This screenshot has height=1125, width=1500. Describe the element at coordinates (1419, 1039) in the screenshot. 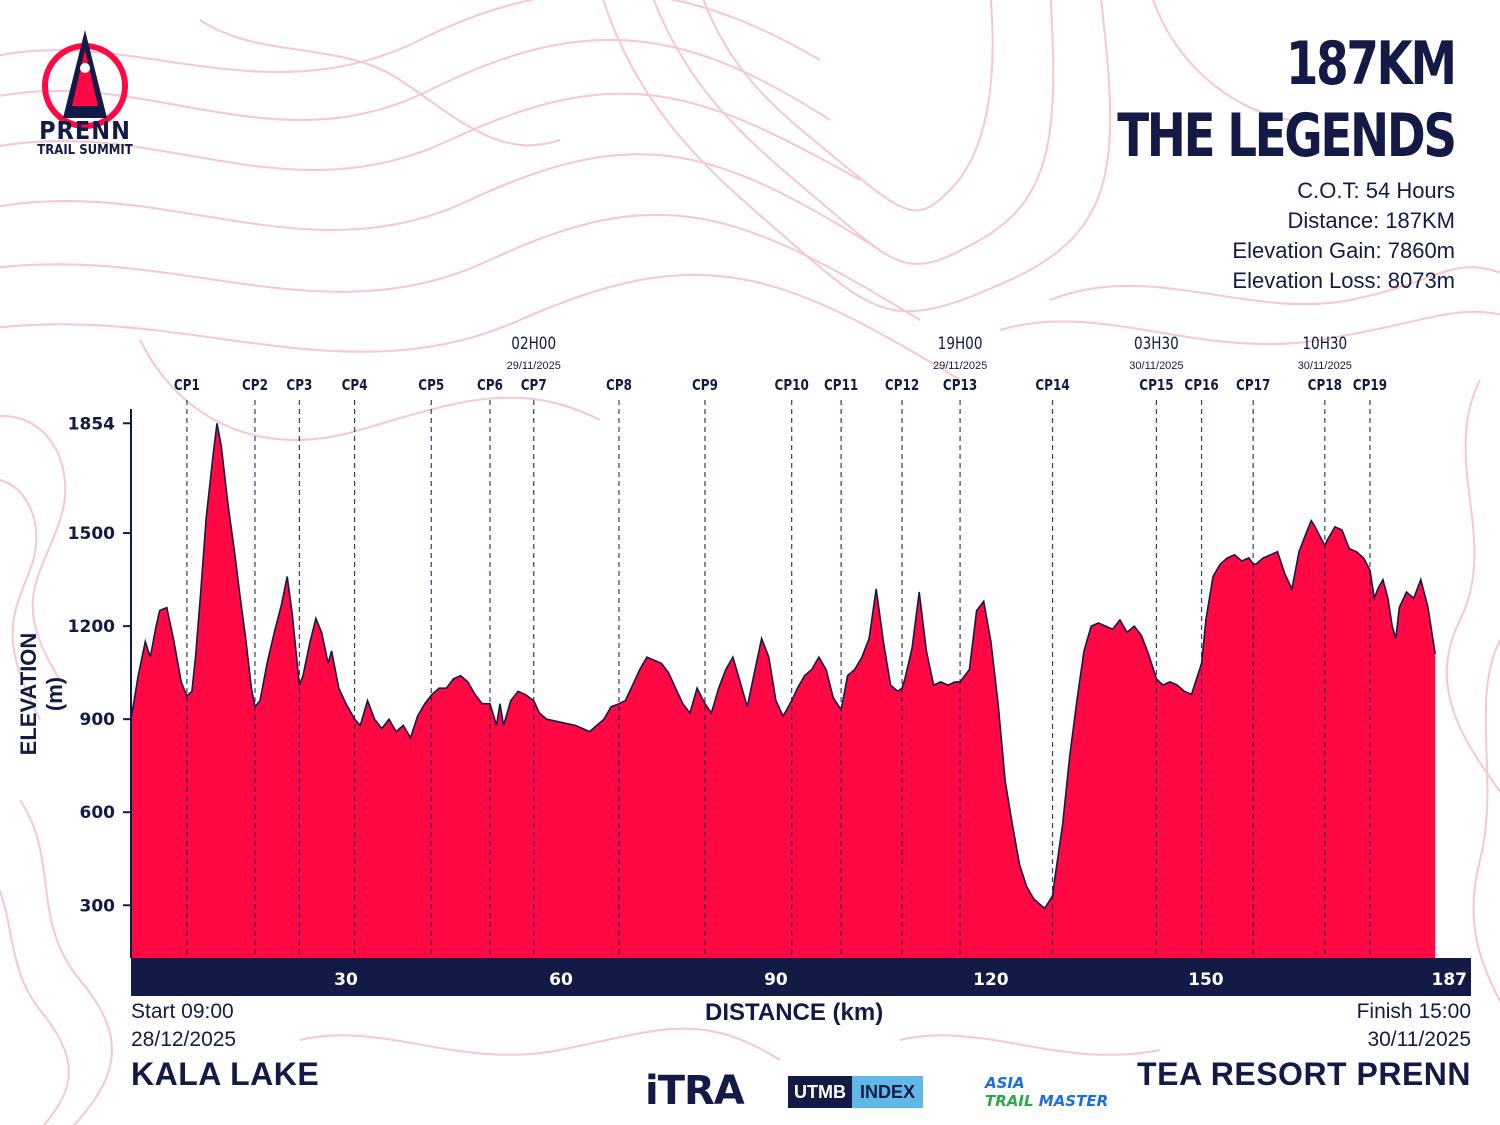

I see `finish-date: 30/11/2025` at that location.